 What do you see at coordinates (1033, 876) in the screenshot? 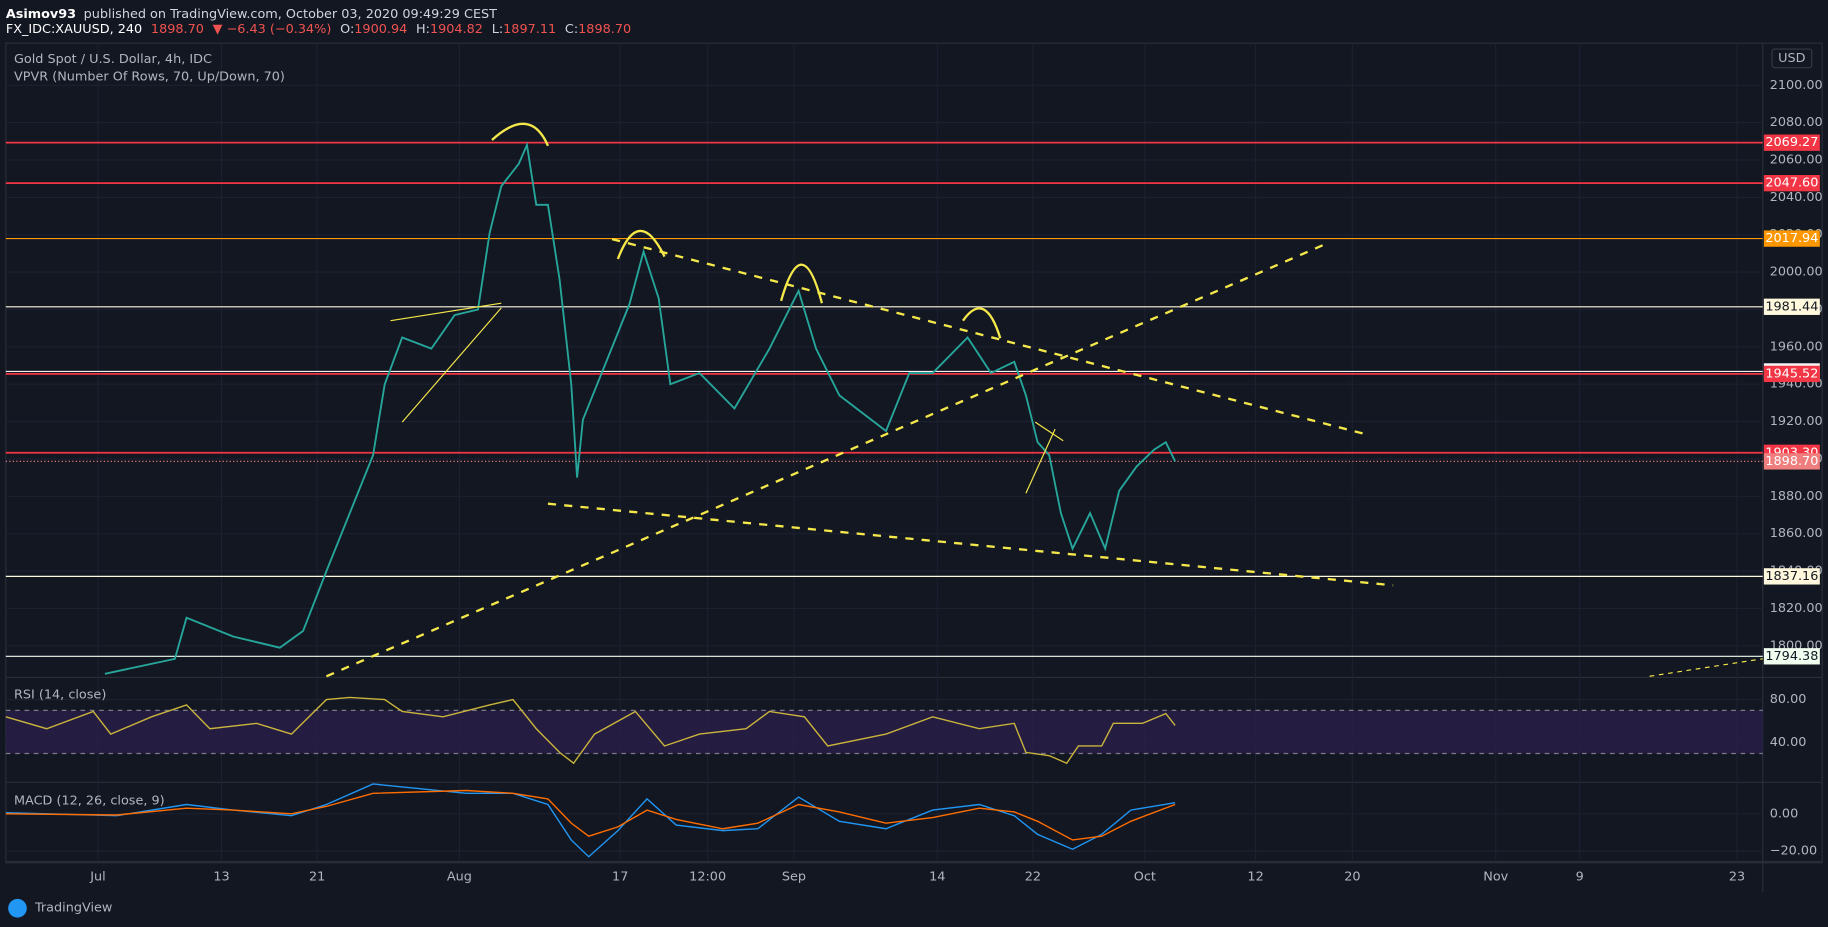
I see `x-tick-label: 22` at bounding box center [1033, 876].